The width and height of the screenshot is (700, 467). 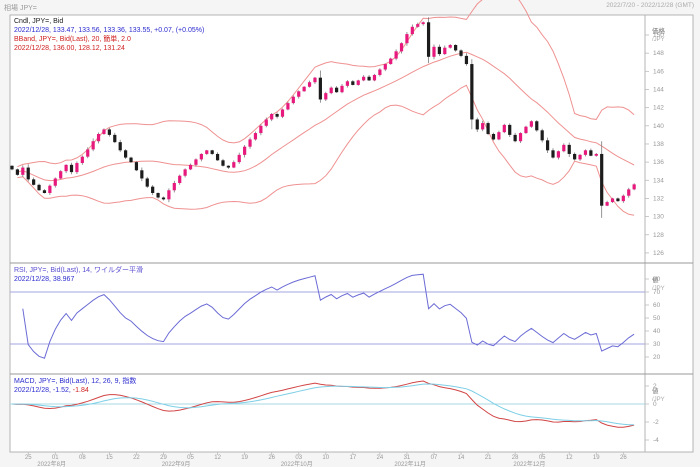 What do you see at coordinates (658, 35) in the screenshot?
I see `svg-text: 150` at bounding box center [658, 35].